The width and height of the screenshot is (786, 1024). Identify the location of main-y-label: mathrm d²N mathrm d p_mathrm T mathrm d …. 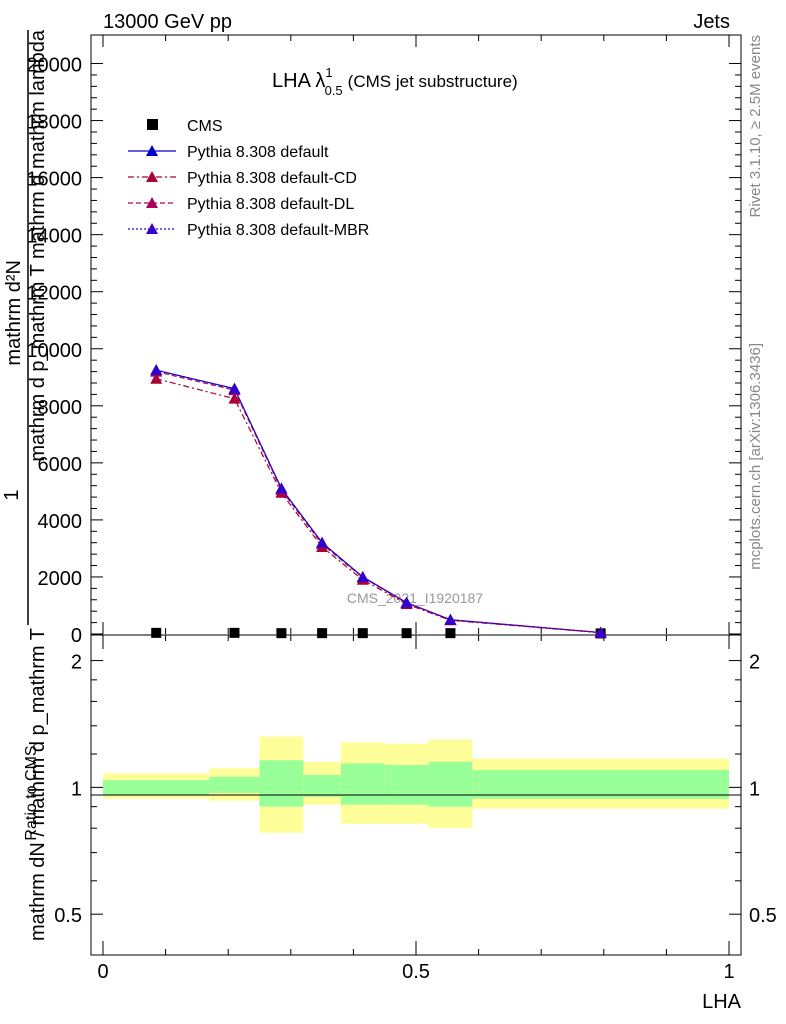
(25, 485).